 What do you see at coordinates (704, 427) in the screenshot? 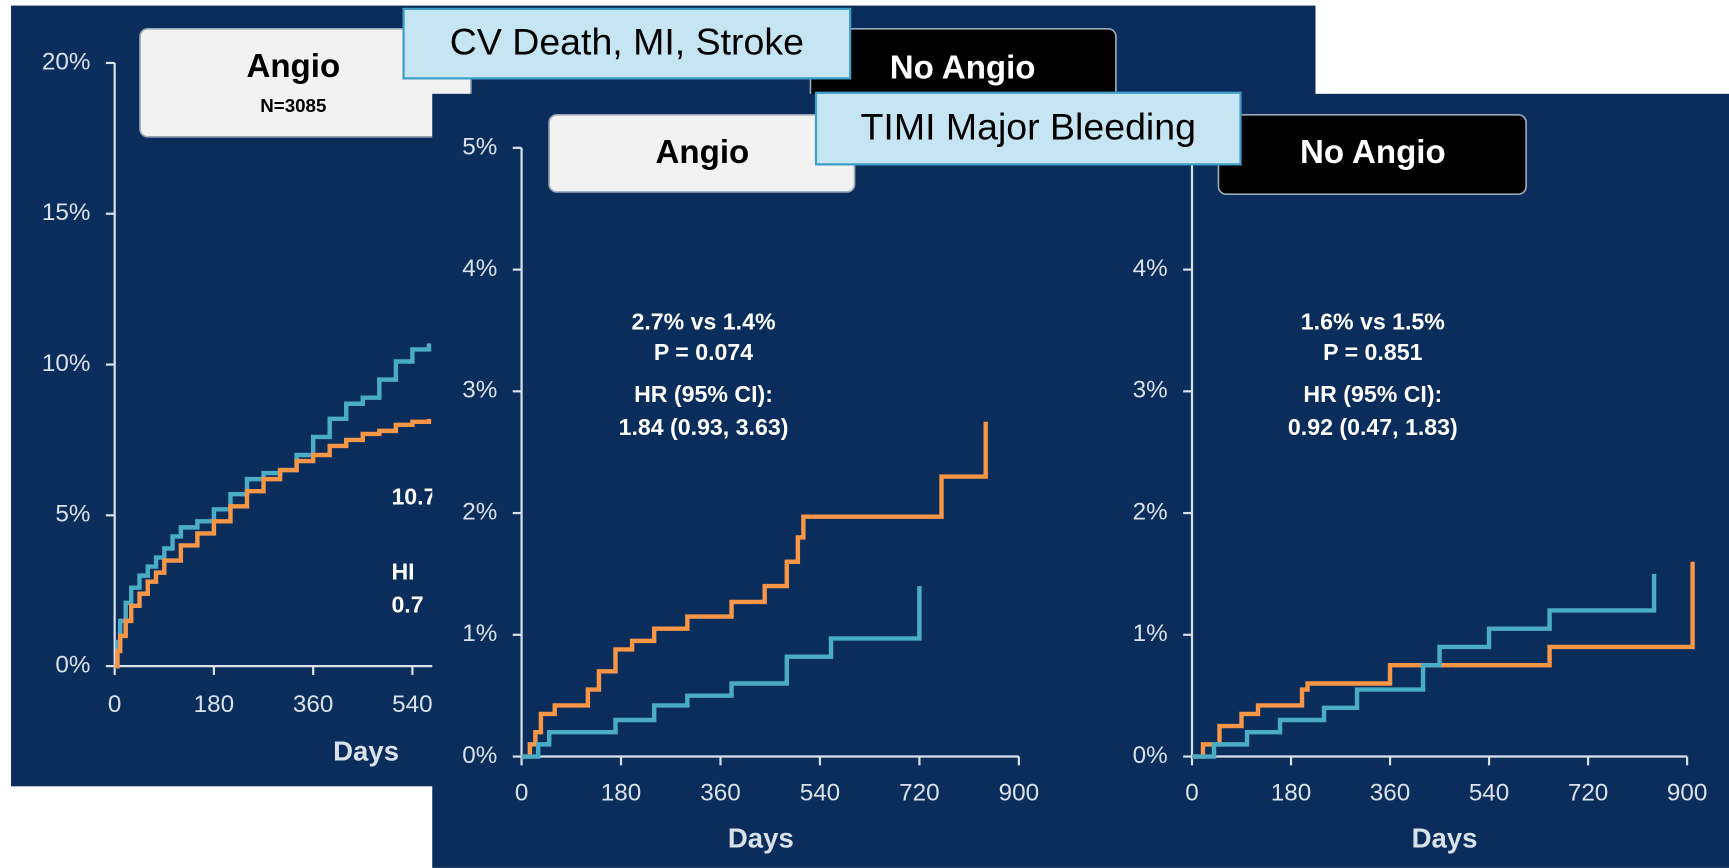
I see `annotation: 1.84 (0.93, 3.63)` at bounding box center [704, 427].